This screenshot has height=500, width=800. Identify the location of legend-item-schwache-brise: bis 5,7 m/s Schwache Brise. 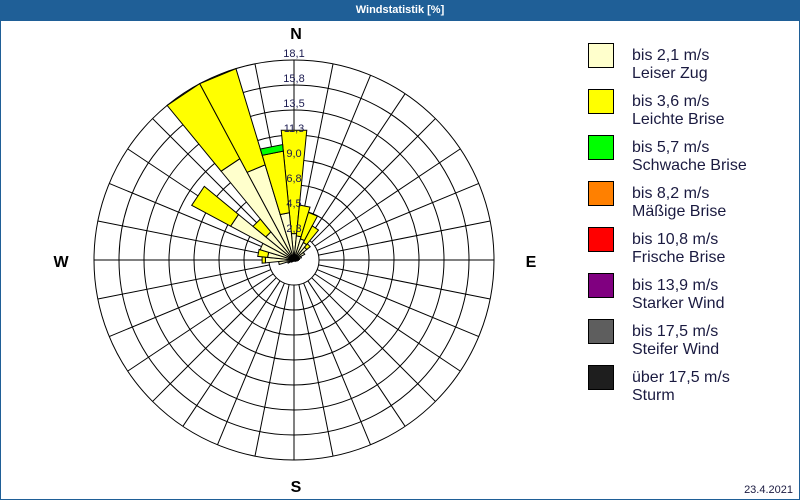
(688, 157).